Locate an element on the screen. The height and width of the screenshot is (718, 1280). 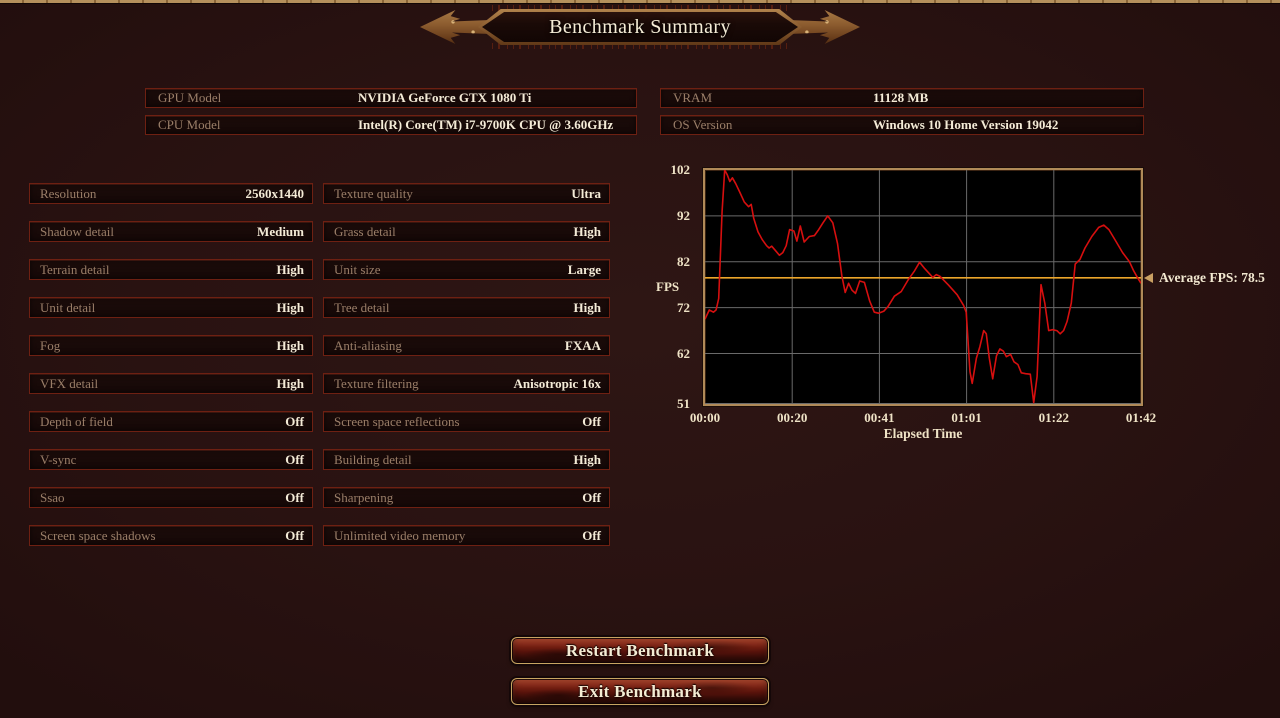
field-label: VFX detail is located at coordinates (69, 383).